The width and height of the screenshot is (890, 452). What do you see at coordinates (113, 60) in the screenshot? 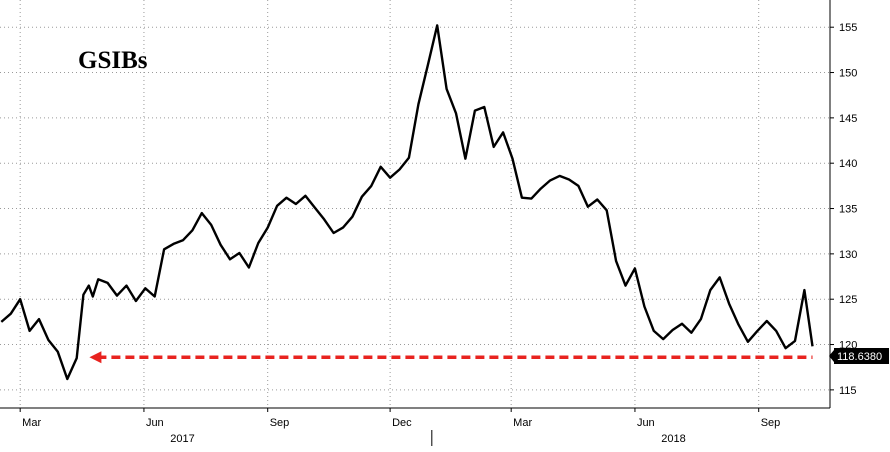
I see `chart-title: GSIBs` at bounding box center [113, 60].